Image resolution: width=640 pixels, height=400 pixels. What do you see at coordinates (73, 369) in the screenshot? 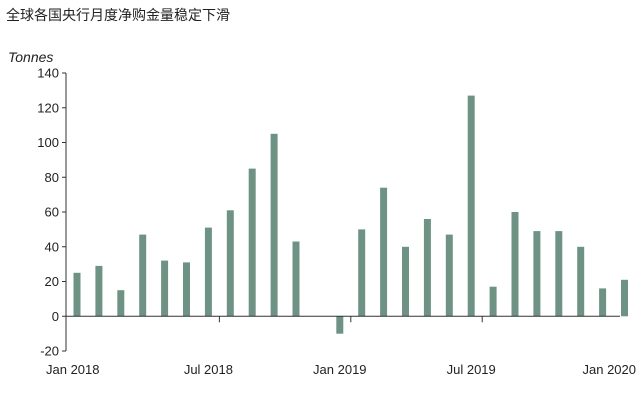
I see `x-tick-label-0: Jan 2018` at bounding box center [73, 369].